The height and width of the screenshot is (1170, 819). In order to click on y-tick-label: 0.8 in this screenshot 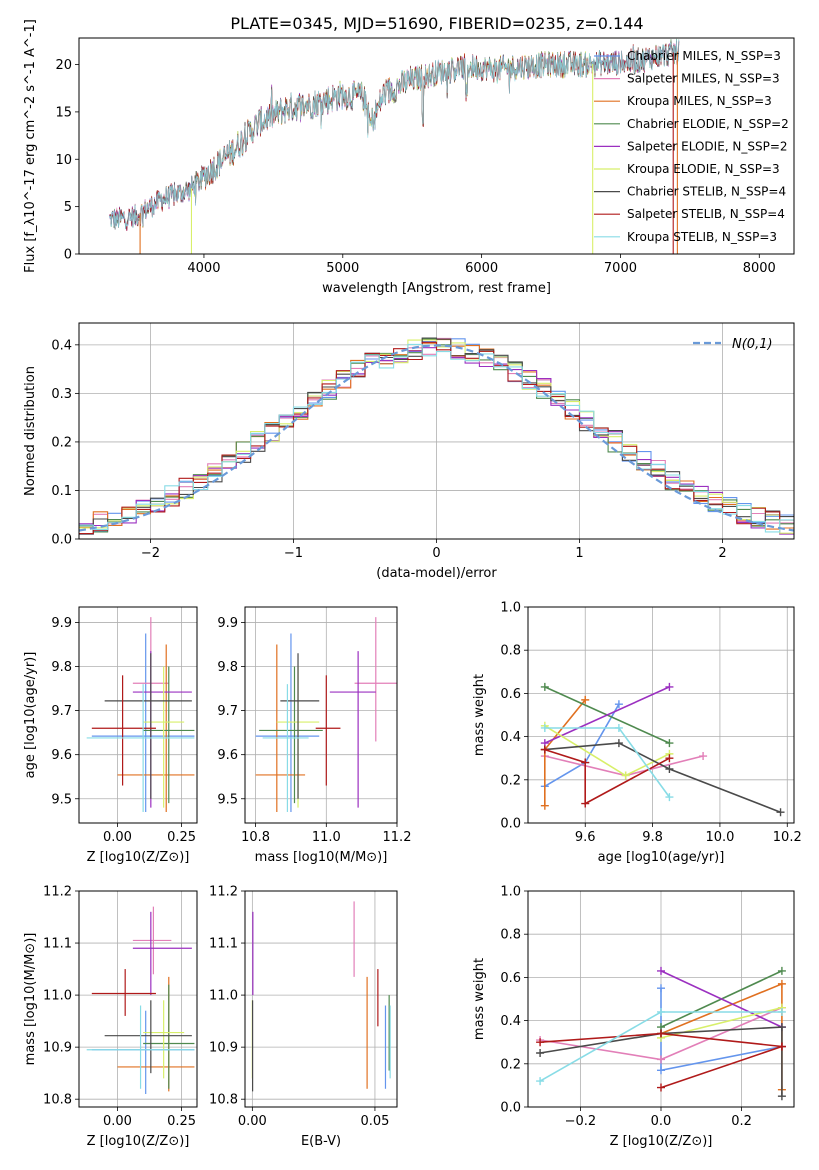, I will do `click(510, 935)`.